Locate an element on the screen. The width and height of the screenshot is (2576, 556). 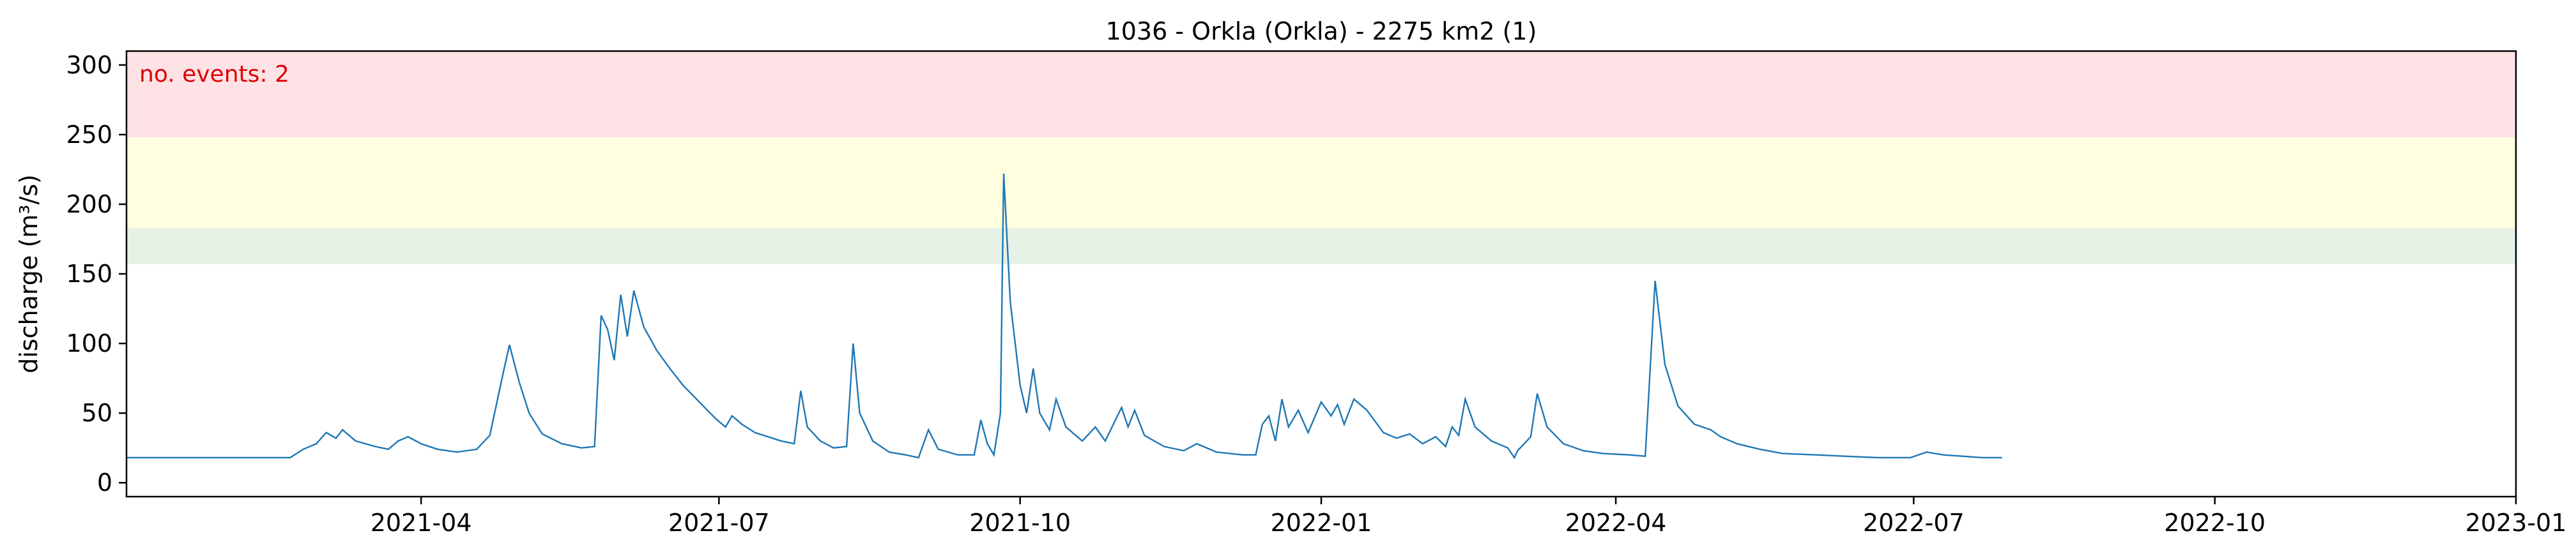
x-tick-label: 2022-10 is located at coordinates (2215, 523).